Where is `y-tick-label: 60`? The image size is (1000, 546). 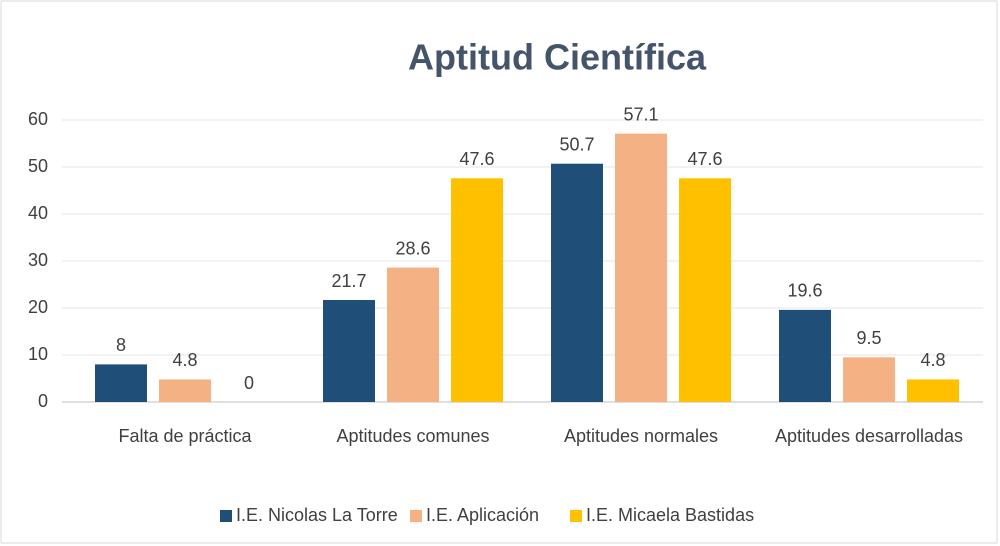
y-tick-label: 60 is located at coordinates (38, 119).